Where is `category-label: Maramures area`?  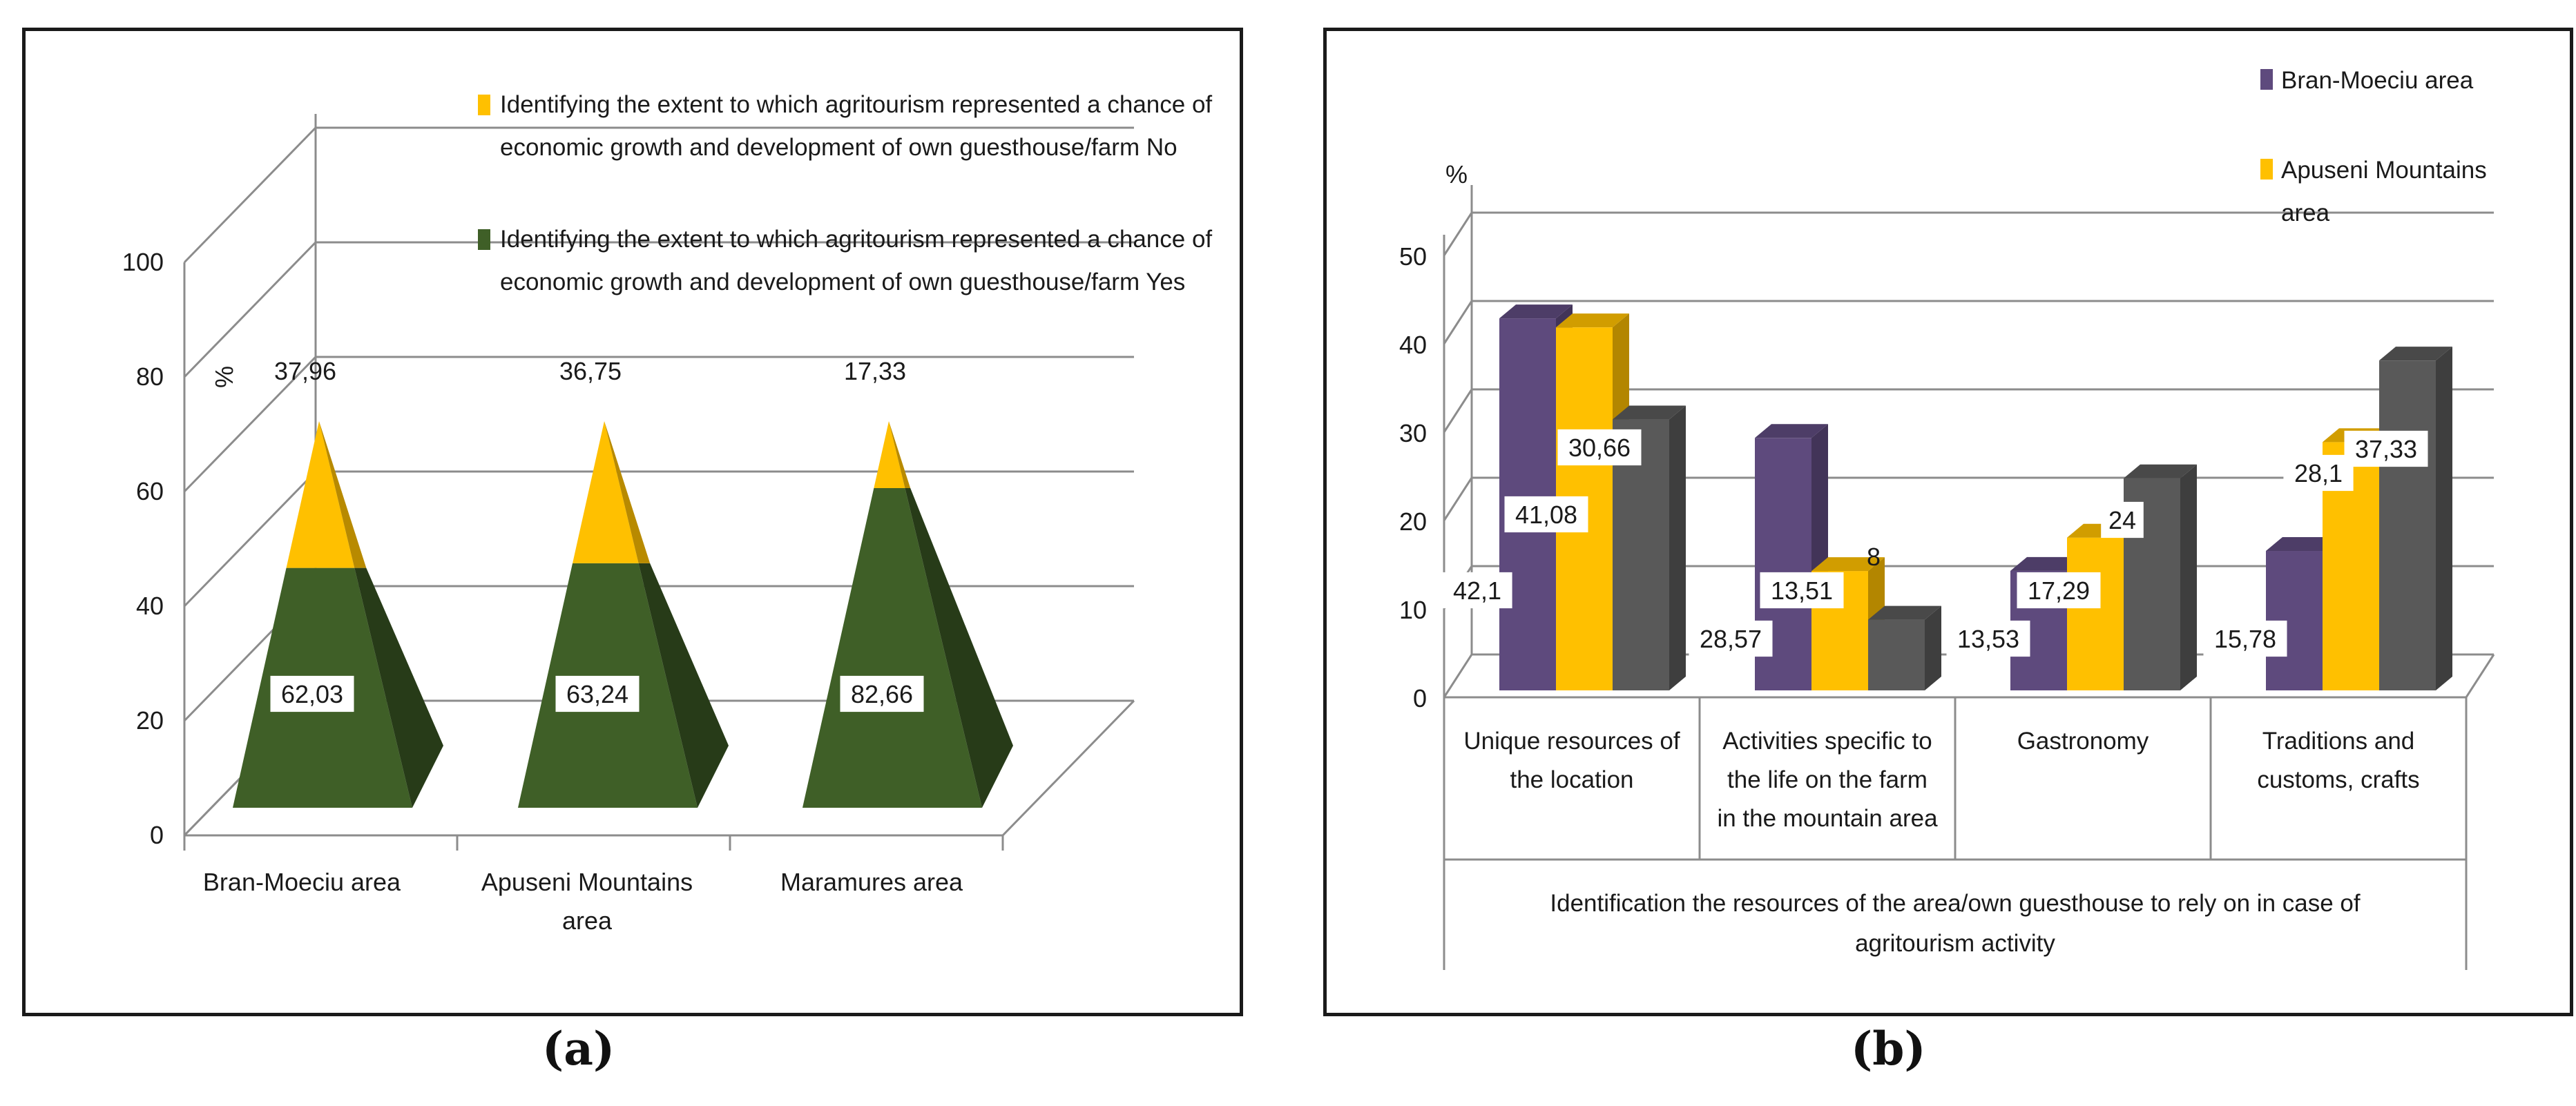
category-label: Maramures area is located at coordinates (871, 882).